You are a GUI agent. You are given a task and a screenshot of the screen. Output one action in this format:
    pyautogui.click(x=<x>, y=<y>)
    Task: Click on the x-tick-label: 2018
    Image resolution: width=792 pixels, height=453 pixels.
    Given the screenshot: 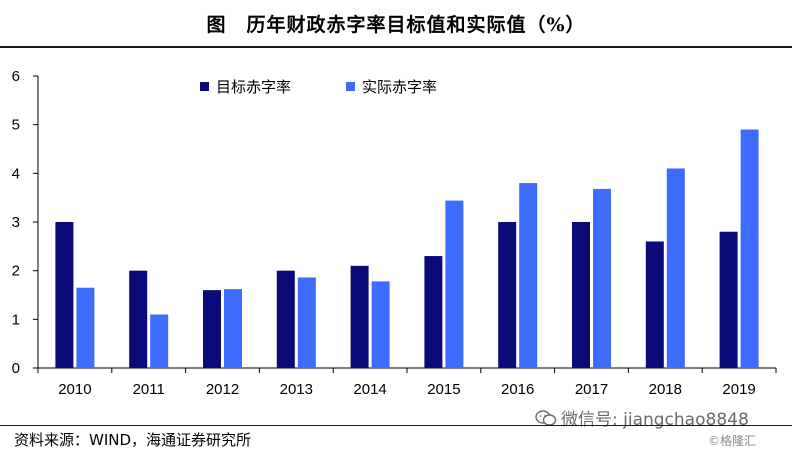 What is the action you would take?
    pyautogui.click(x=665, y=389)
    